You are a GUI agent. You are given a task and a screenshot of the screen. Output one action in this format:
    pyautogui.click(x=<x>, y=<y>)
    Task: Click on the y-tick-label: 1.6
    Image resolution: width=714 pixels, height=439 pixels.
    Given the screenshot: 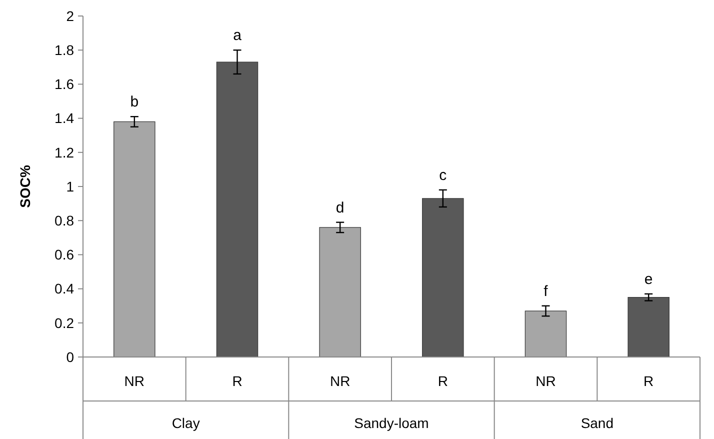 What is the action you would take?
    pyautogui.click(x=64, y=84)
    